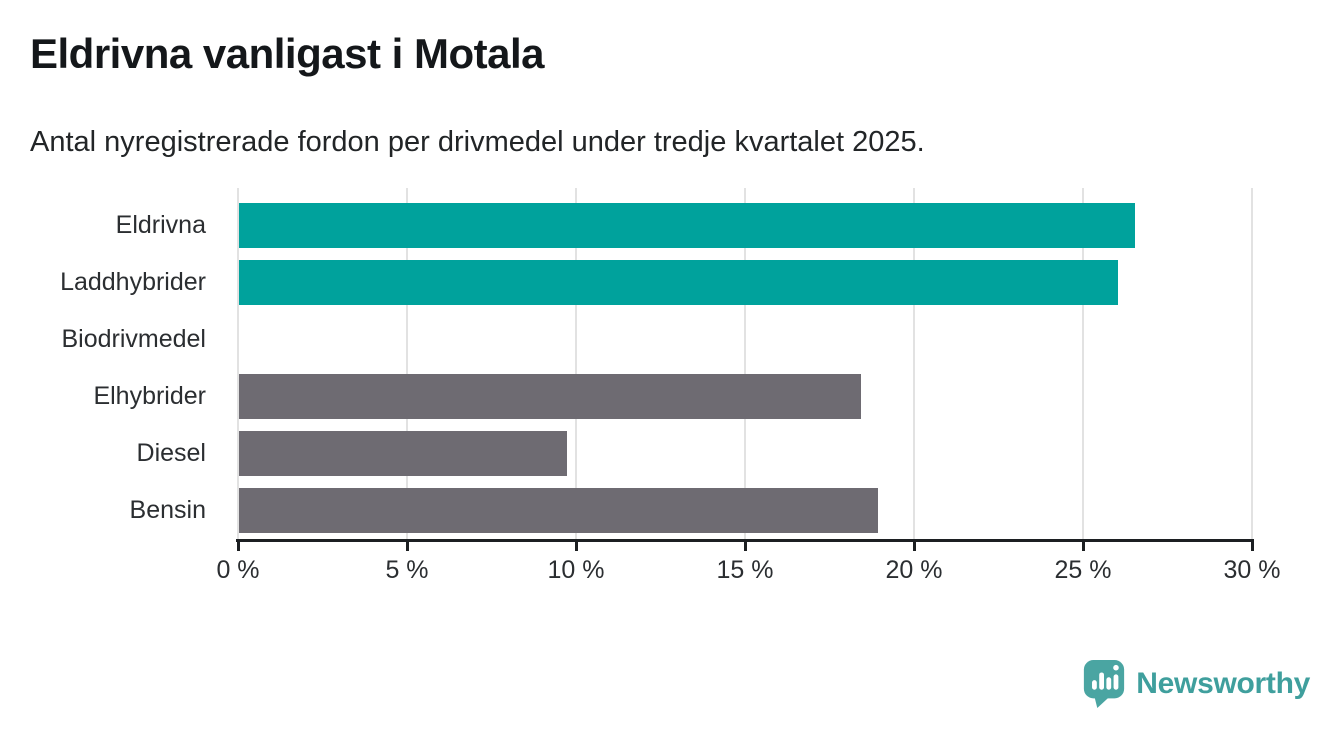 This screenshot has width=1340, height=733. What do you see at coordinates (133, 282) in the screenshot?
I see `y-axis-label: Laddhybrider` at bounding box center [133, 282].